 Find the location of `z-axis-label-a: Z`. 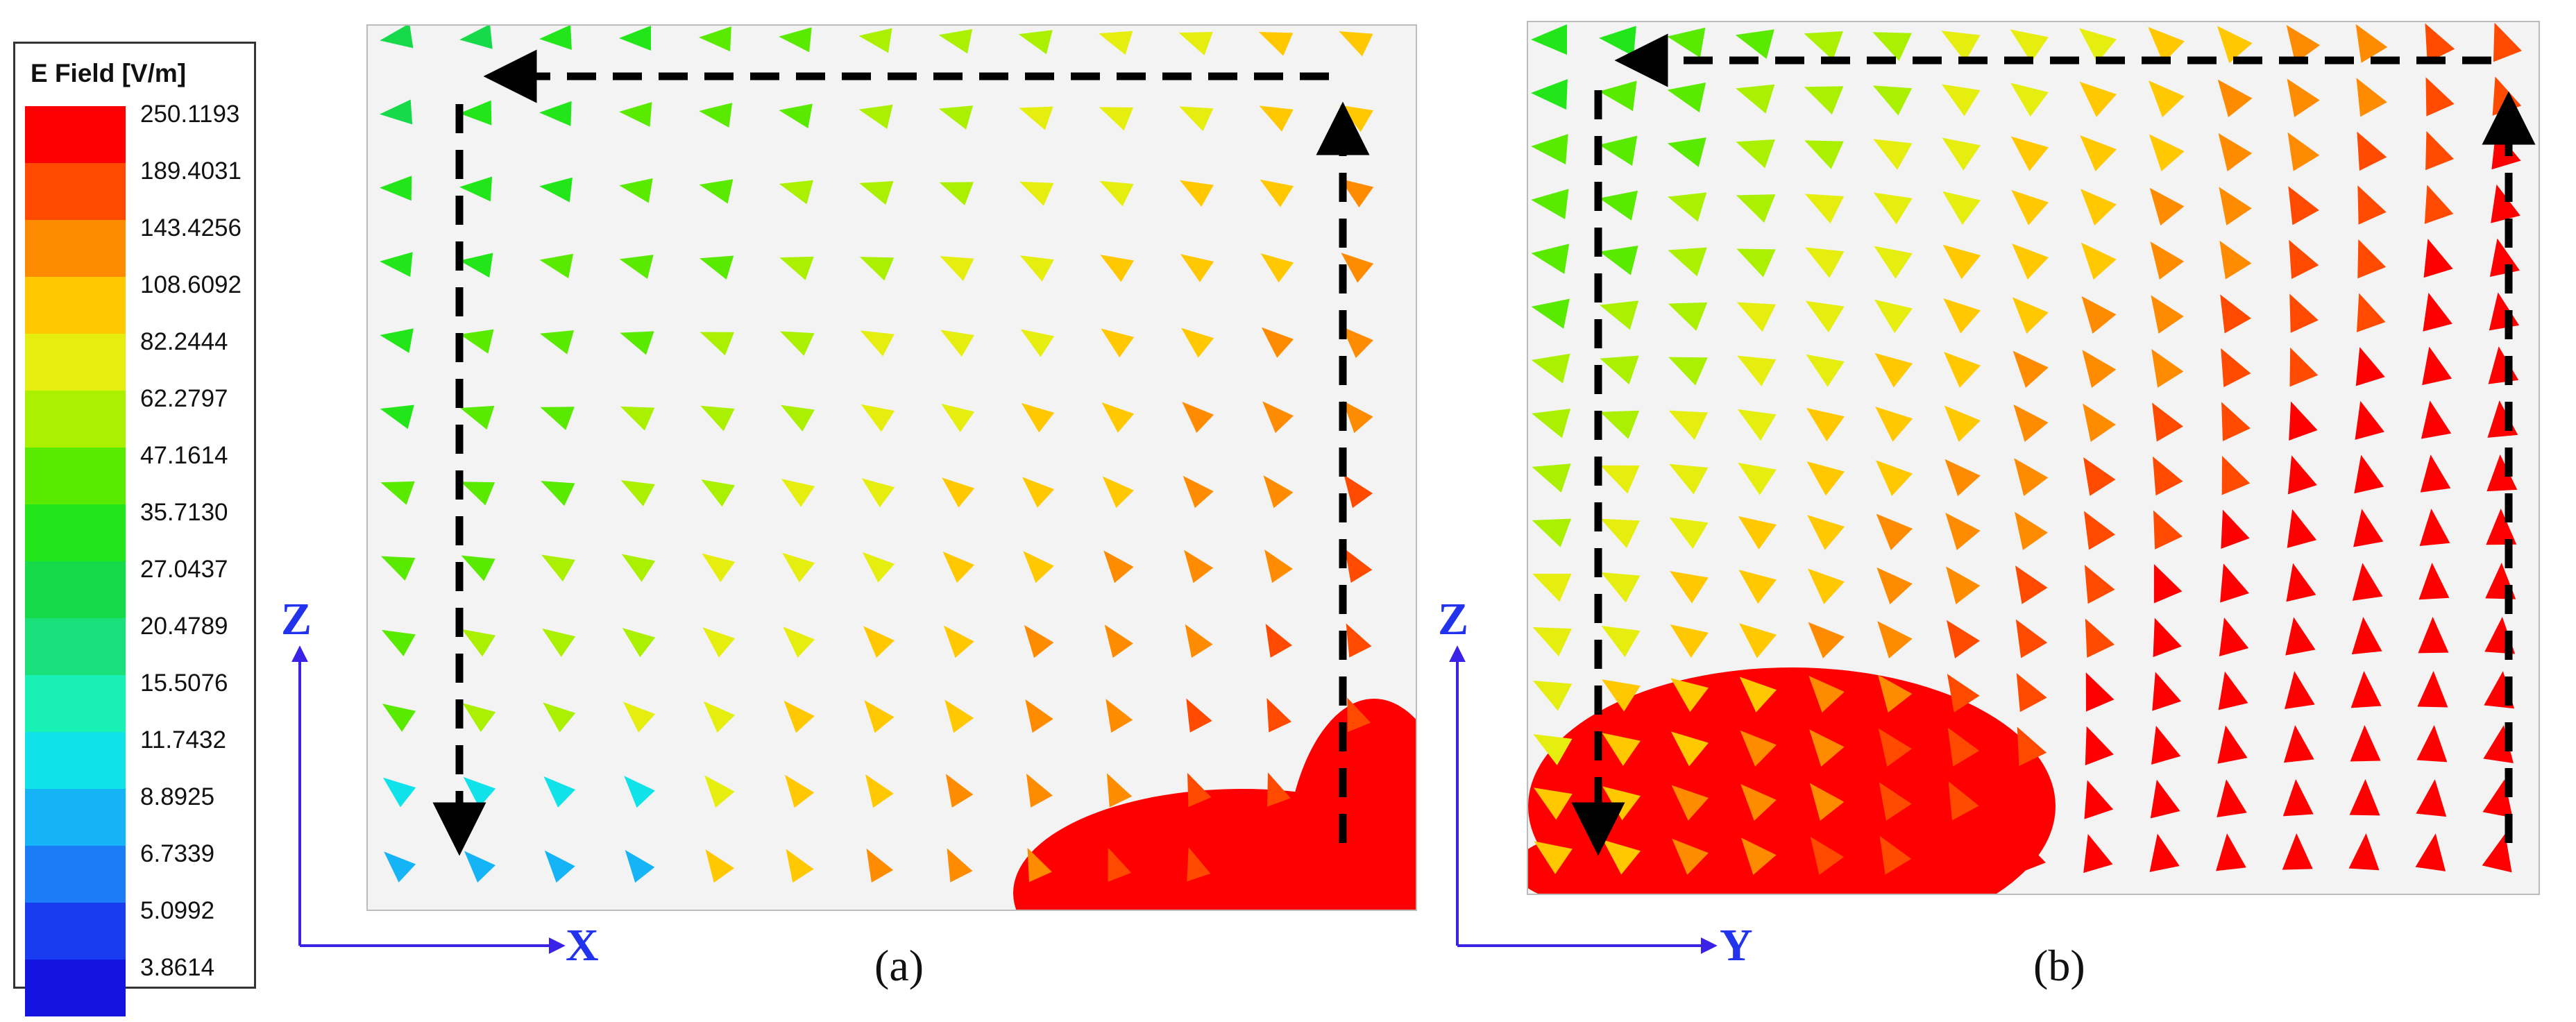

z-axis-label-a: Z is located at coordinates (297, 619).